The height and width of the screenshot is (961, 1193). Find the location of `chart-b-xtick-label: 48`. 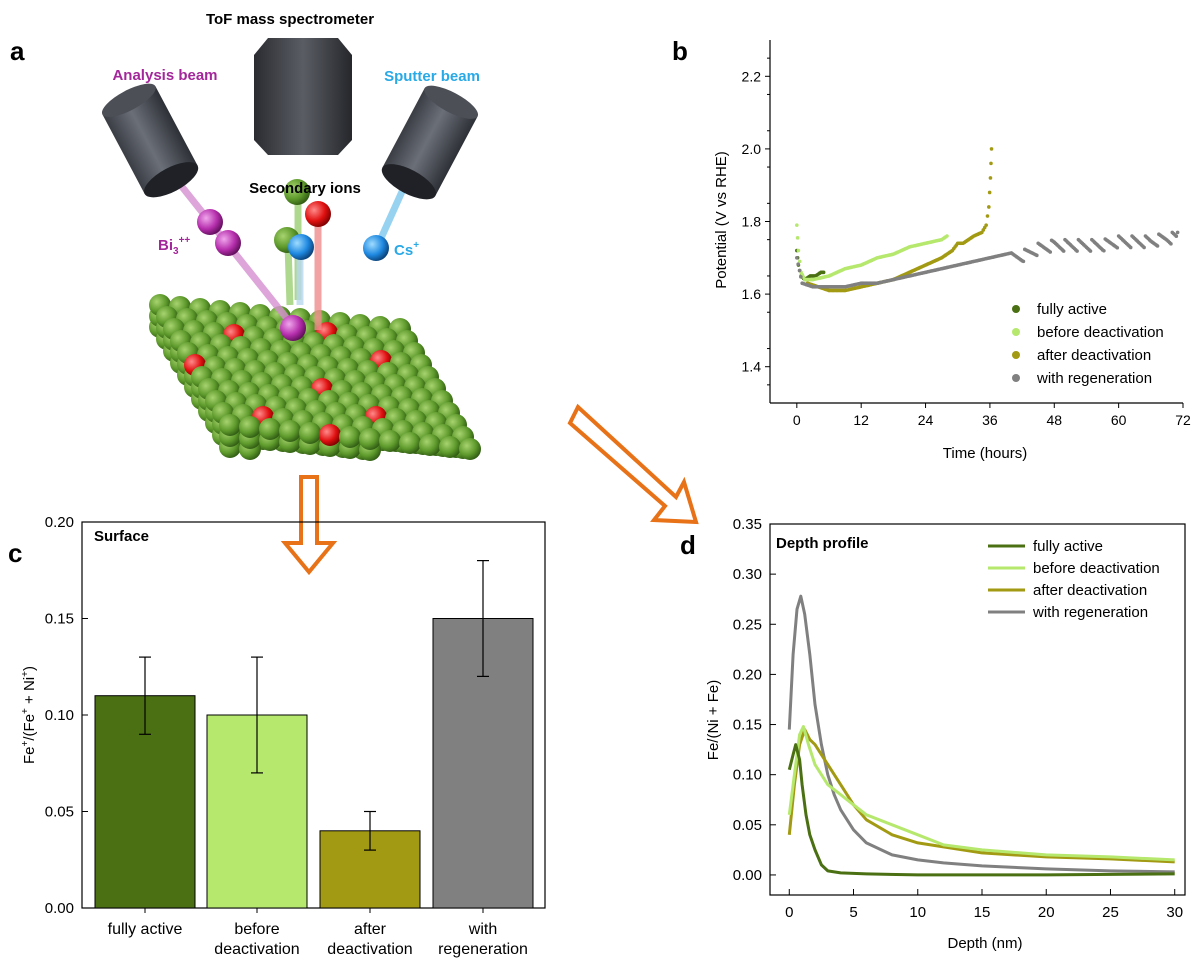

chart-b-xtick-label: 48 is located at coordinates (1054, 420).